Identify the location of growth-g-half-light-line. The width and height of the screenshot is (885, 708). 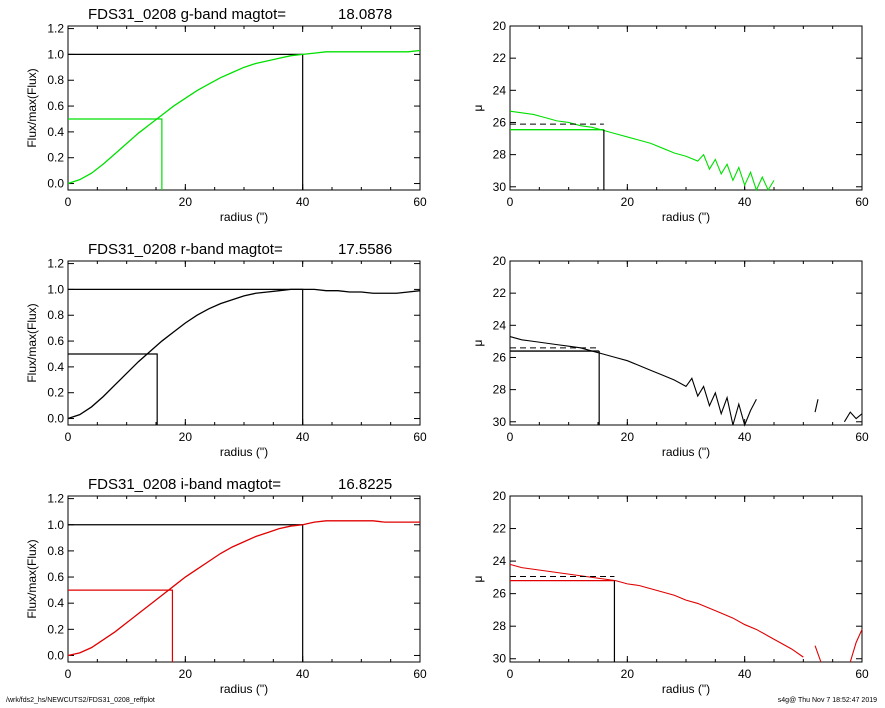
(115, 154).